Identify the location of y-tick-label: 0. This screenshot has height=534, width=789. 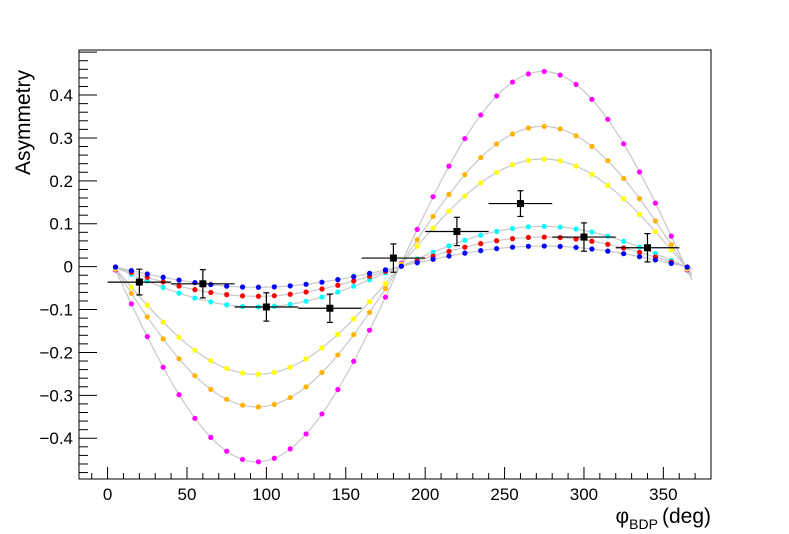
(68, 267).